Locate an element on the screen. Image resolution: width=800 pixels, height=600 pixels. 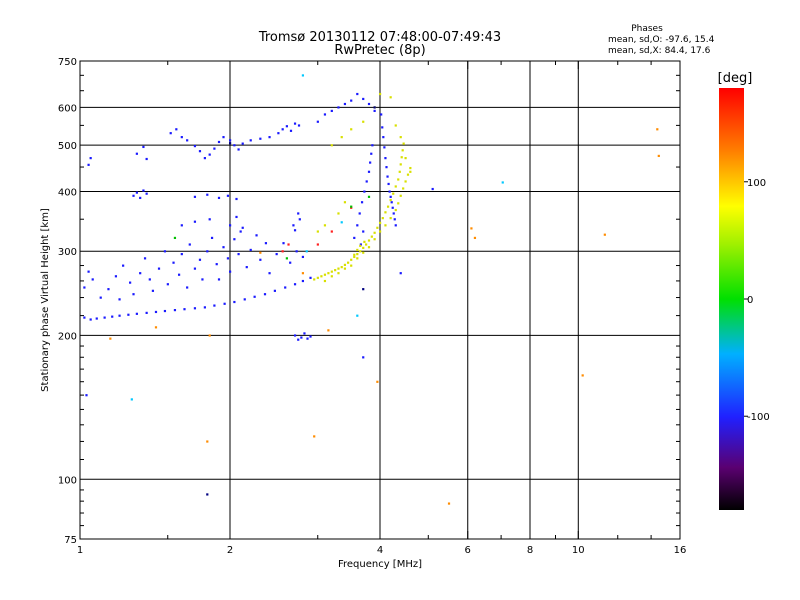
colorbar-label: [deg] is located at coordinates (735, 78).